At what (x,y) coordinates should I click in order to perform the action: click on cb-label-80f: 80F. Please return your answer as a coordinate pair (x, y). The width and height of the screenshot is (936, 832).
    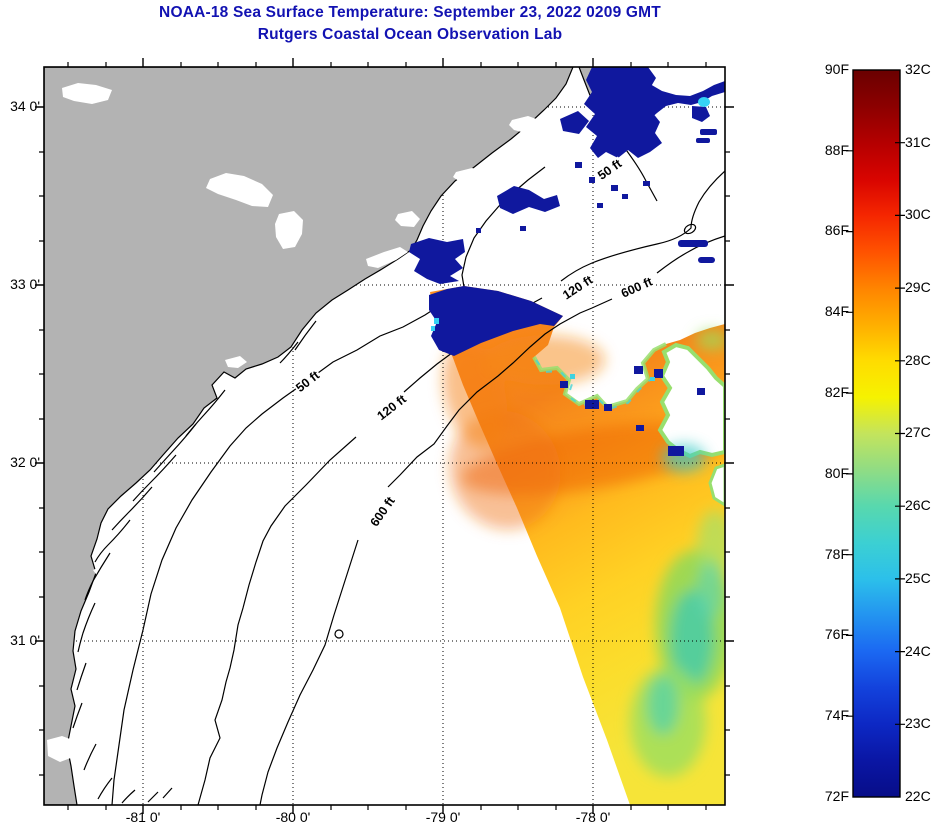
    Looking at the image, I should click on (836, 473).